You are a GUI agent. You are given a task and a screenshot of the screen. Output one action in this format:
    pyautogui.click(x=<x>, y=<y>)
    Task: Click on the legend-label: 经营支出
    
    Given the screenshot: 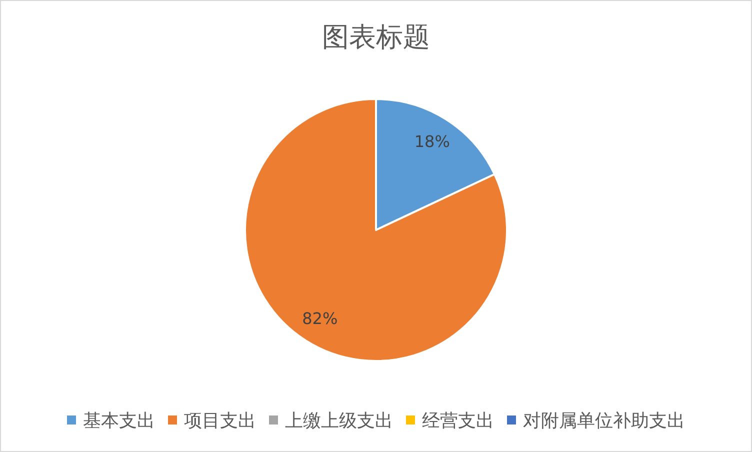 What is the action you would take?
    pyautogui.click(x=458, y=421)
    